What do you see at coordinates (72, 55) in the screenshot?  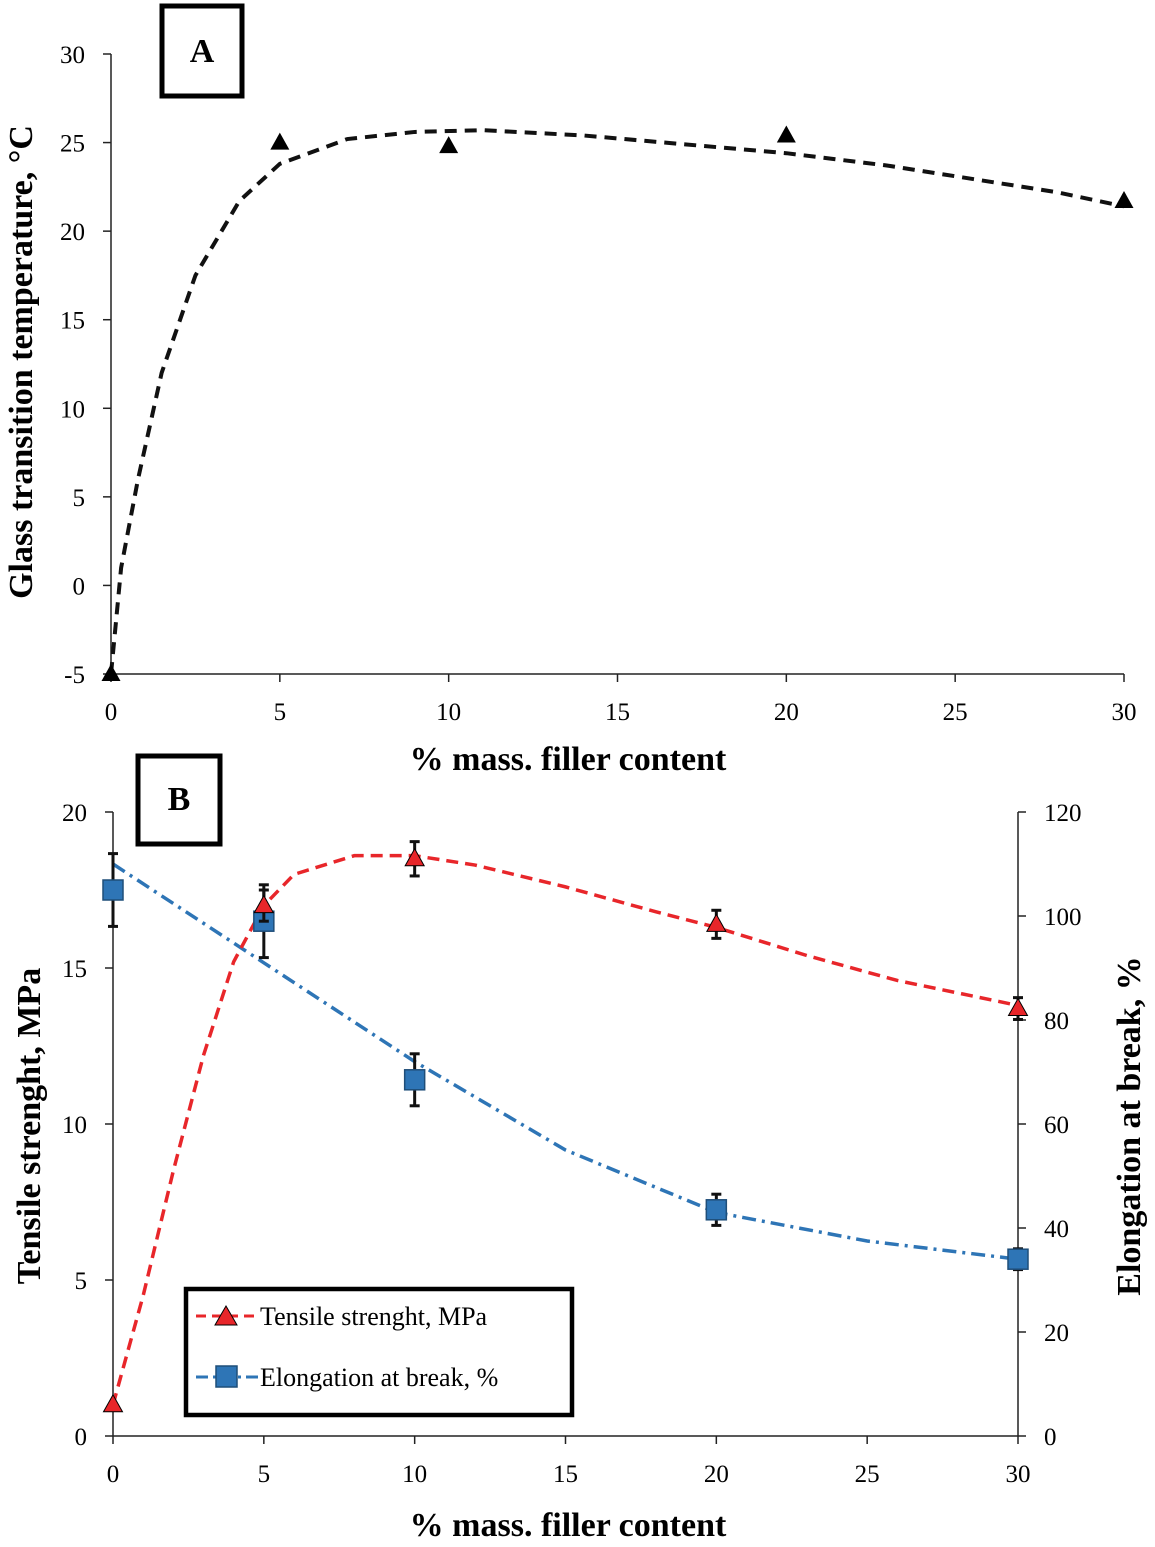 I see `panel-a-y-tick-label: 30` at bounding box center [72, 55].